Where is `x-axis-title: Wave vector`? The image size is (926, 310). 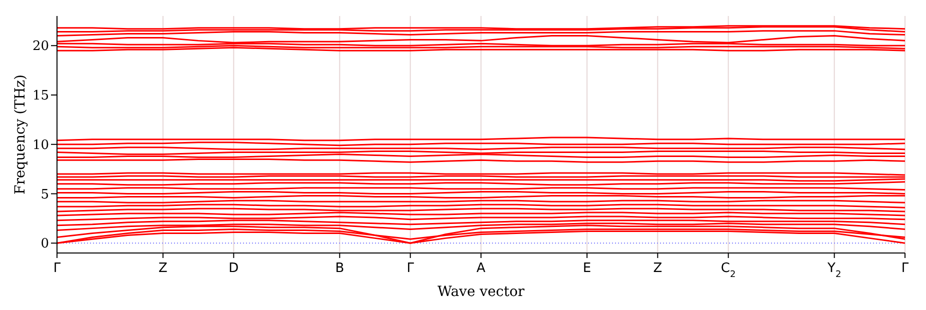 x-axis-title: Wave vector is located at coordinates (481, 292).